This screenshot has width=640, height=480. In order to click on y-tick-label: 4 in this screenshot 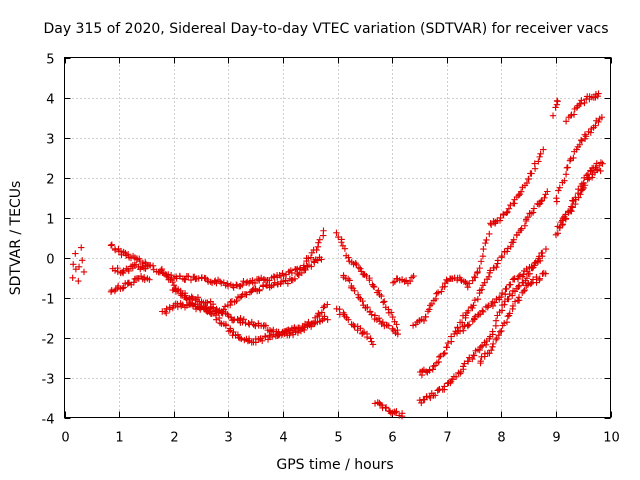, I will do `click(50, 100)`.